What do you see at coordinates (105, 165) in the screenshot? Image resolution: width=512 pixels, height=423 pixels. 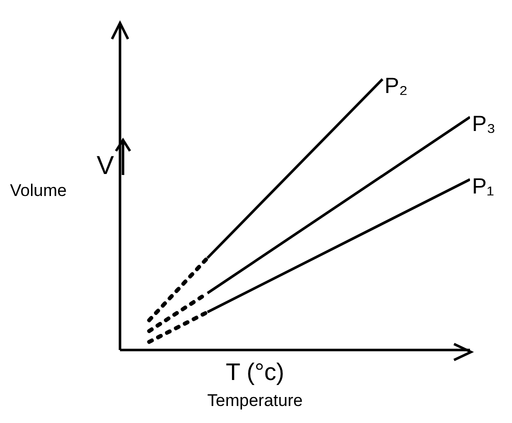 I see `y-axis-title: V` at bounding box center [105, 165].